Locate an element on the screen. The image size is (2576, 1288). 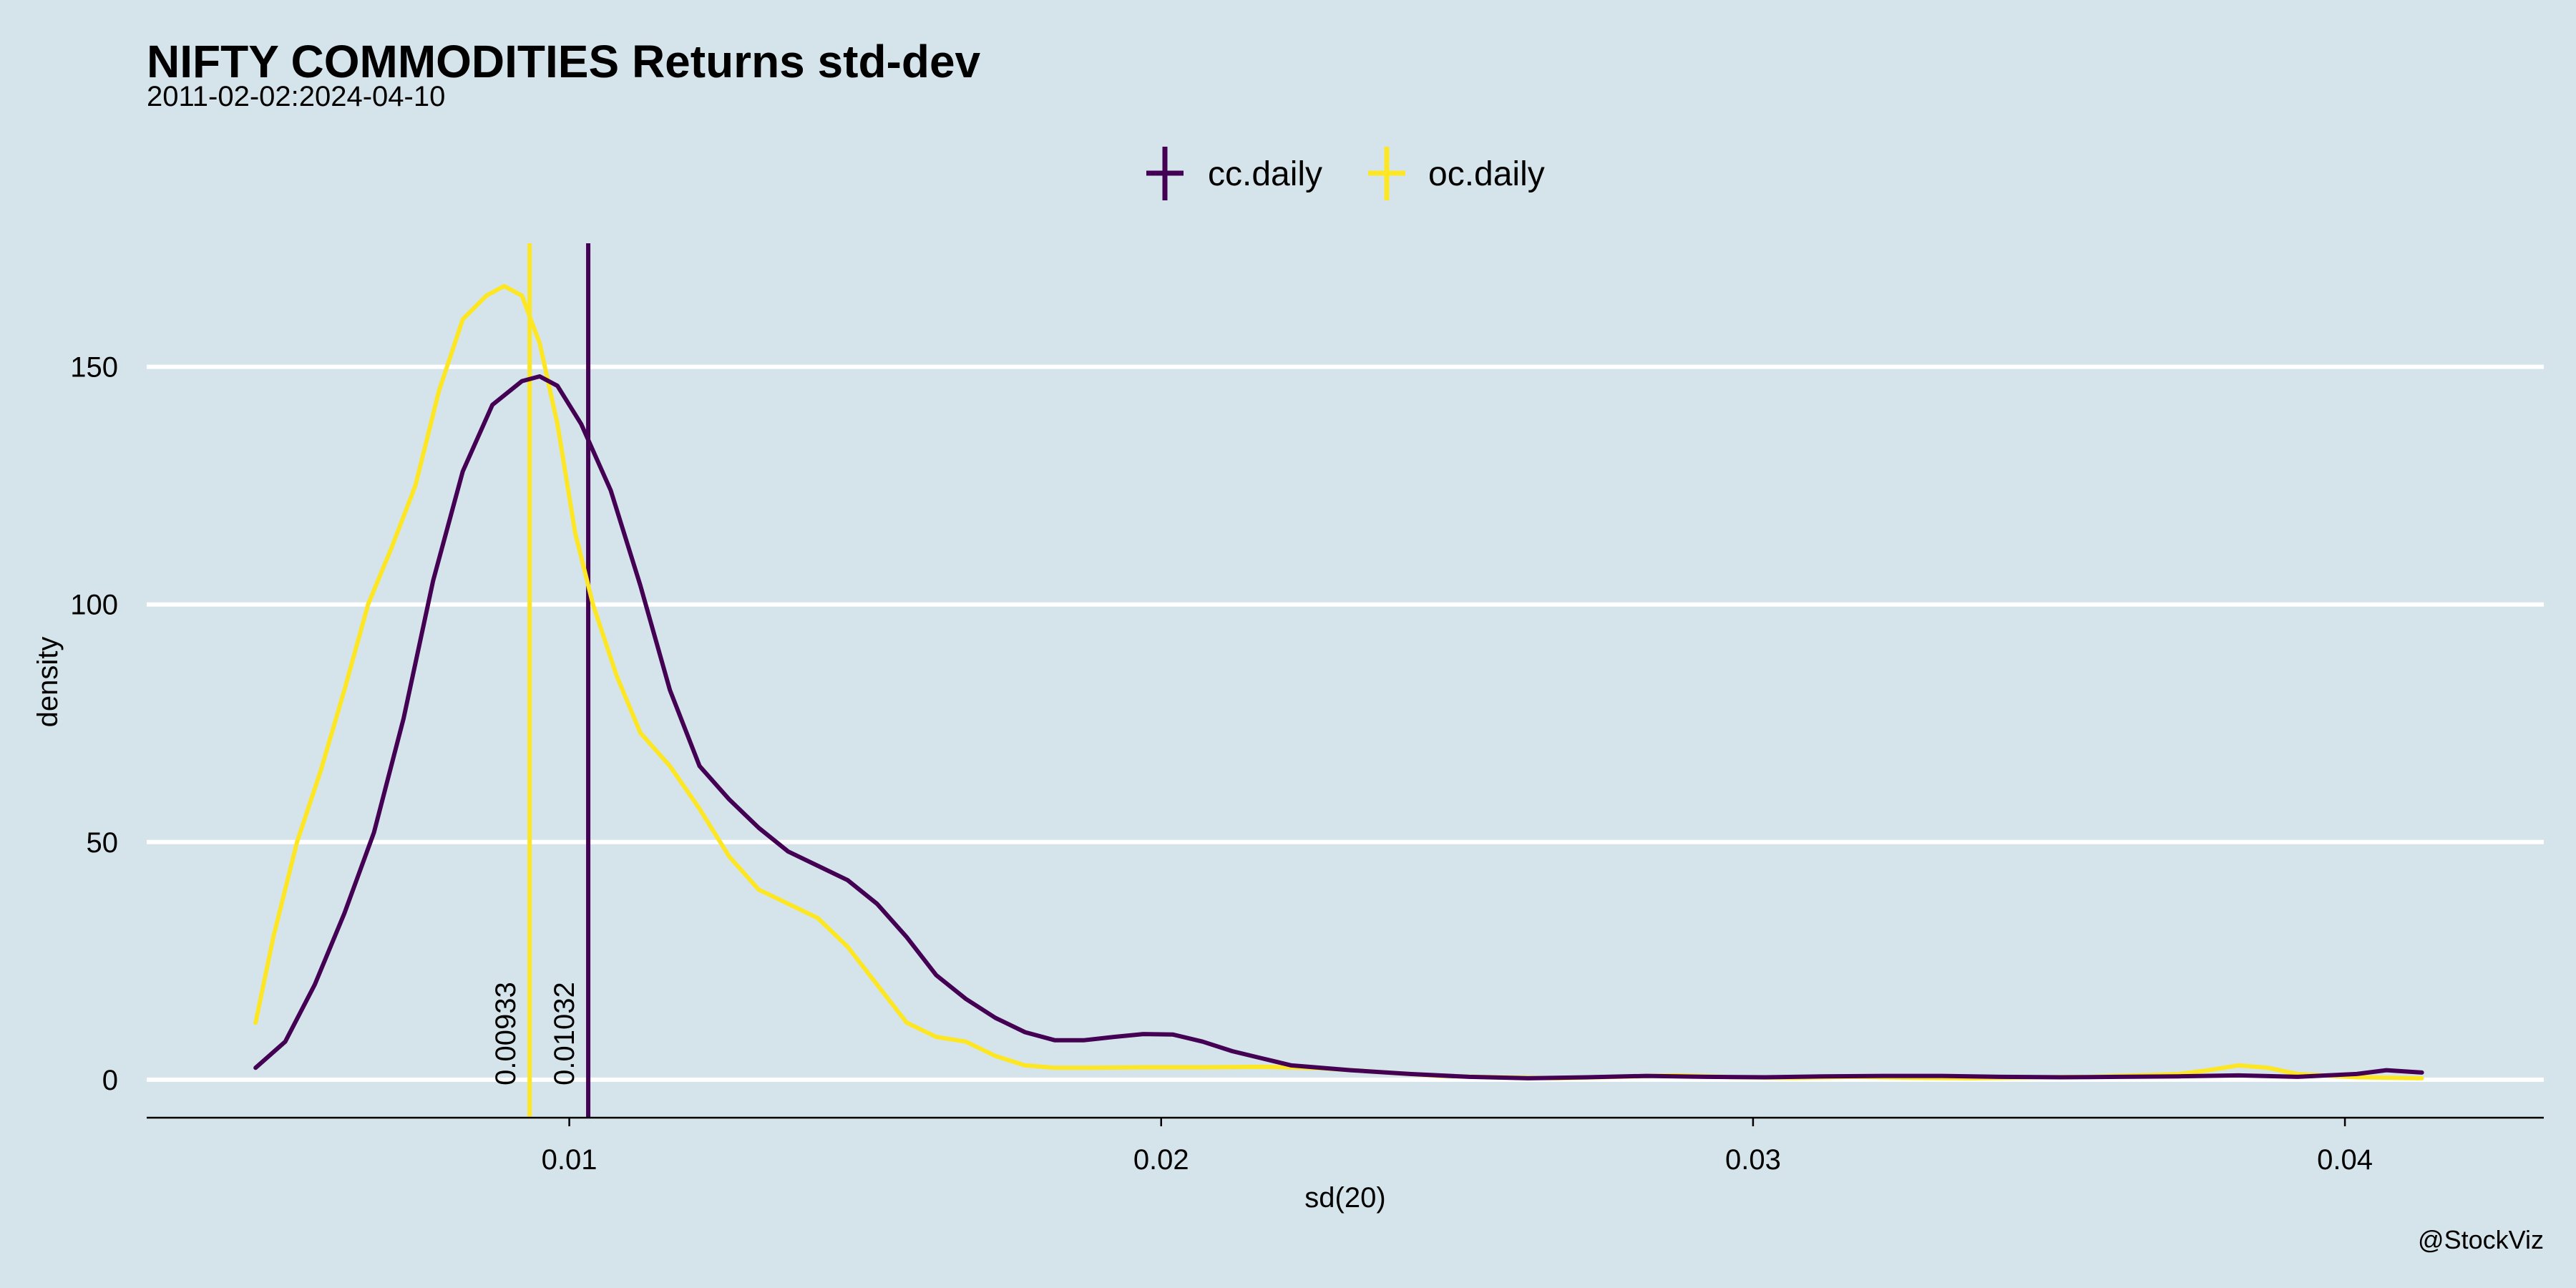
chart-subtitle: 2011-02-02:2024-04-10 is located at coordinates (296, 96).